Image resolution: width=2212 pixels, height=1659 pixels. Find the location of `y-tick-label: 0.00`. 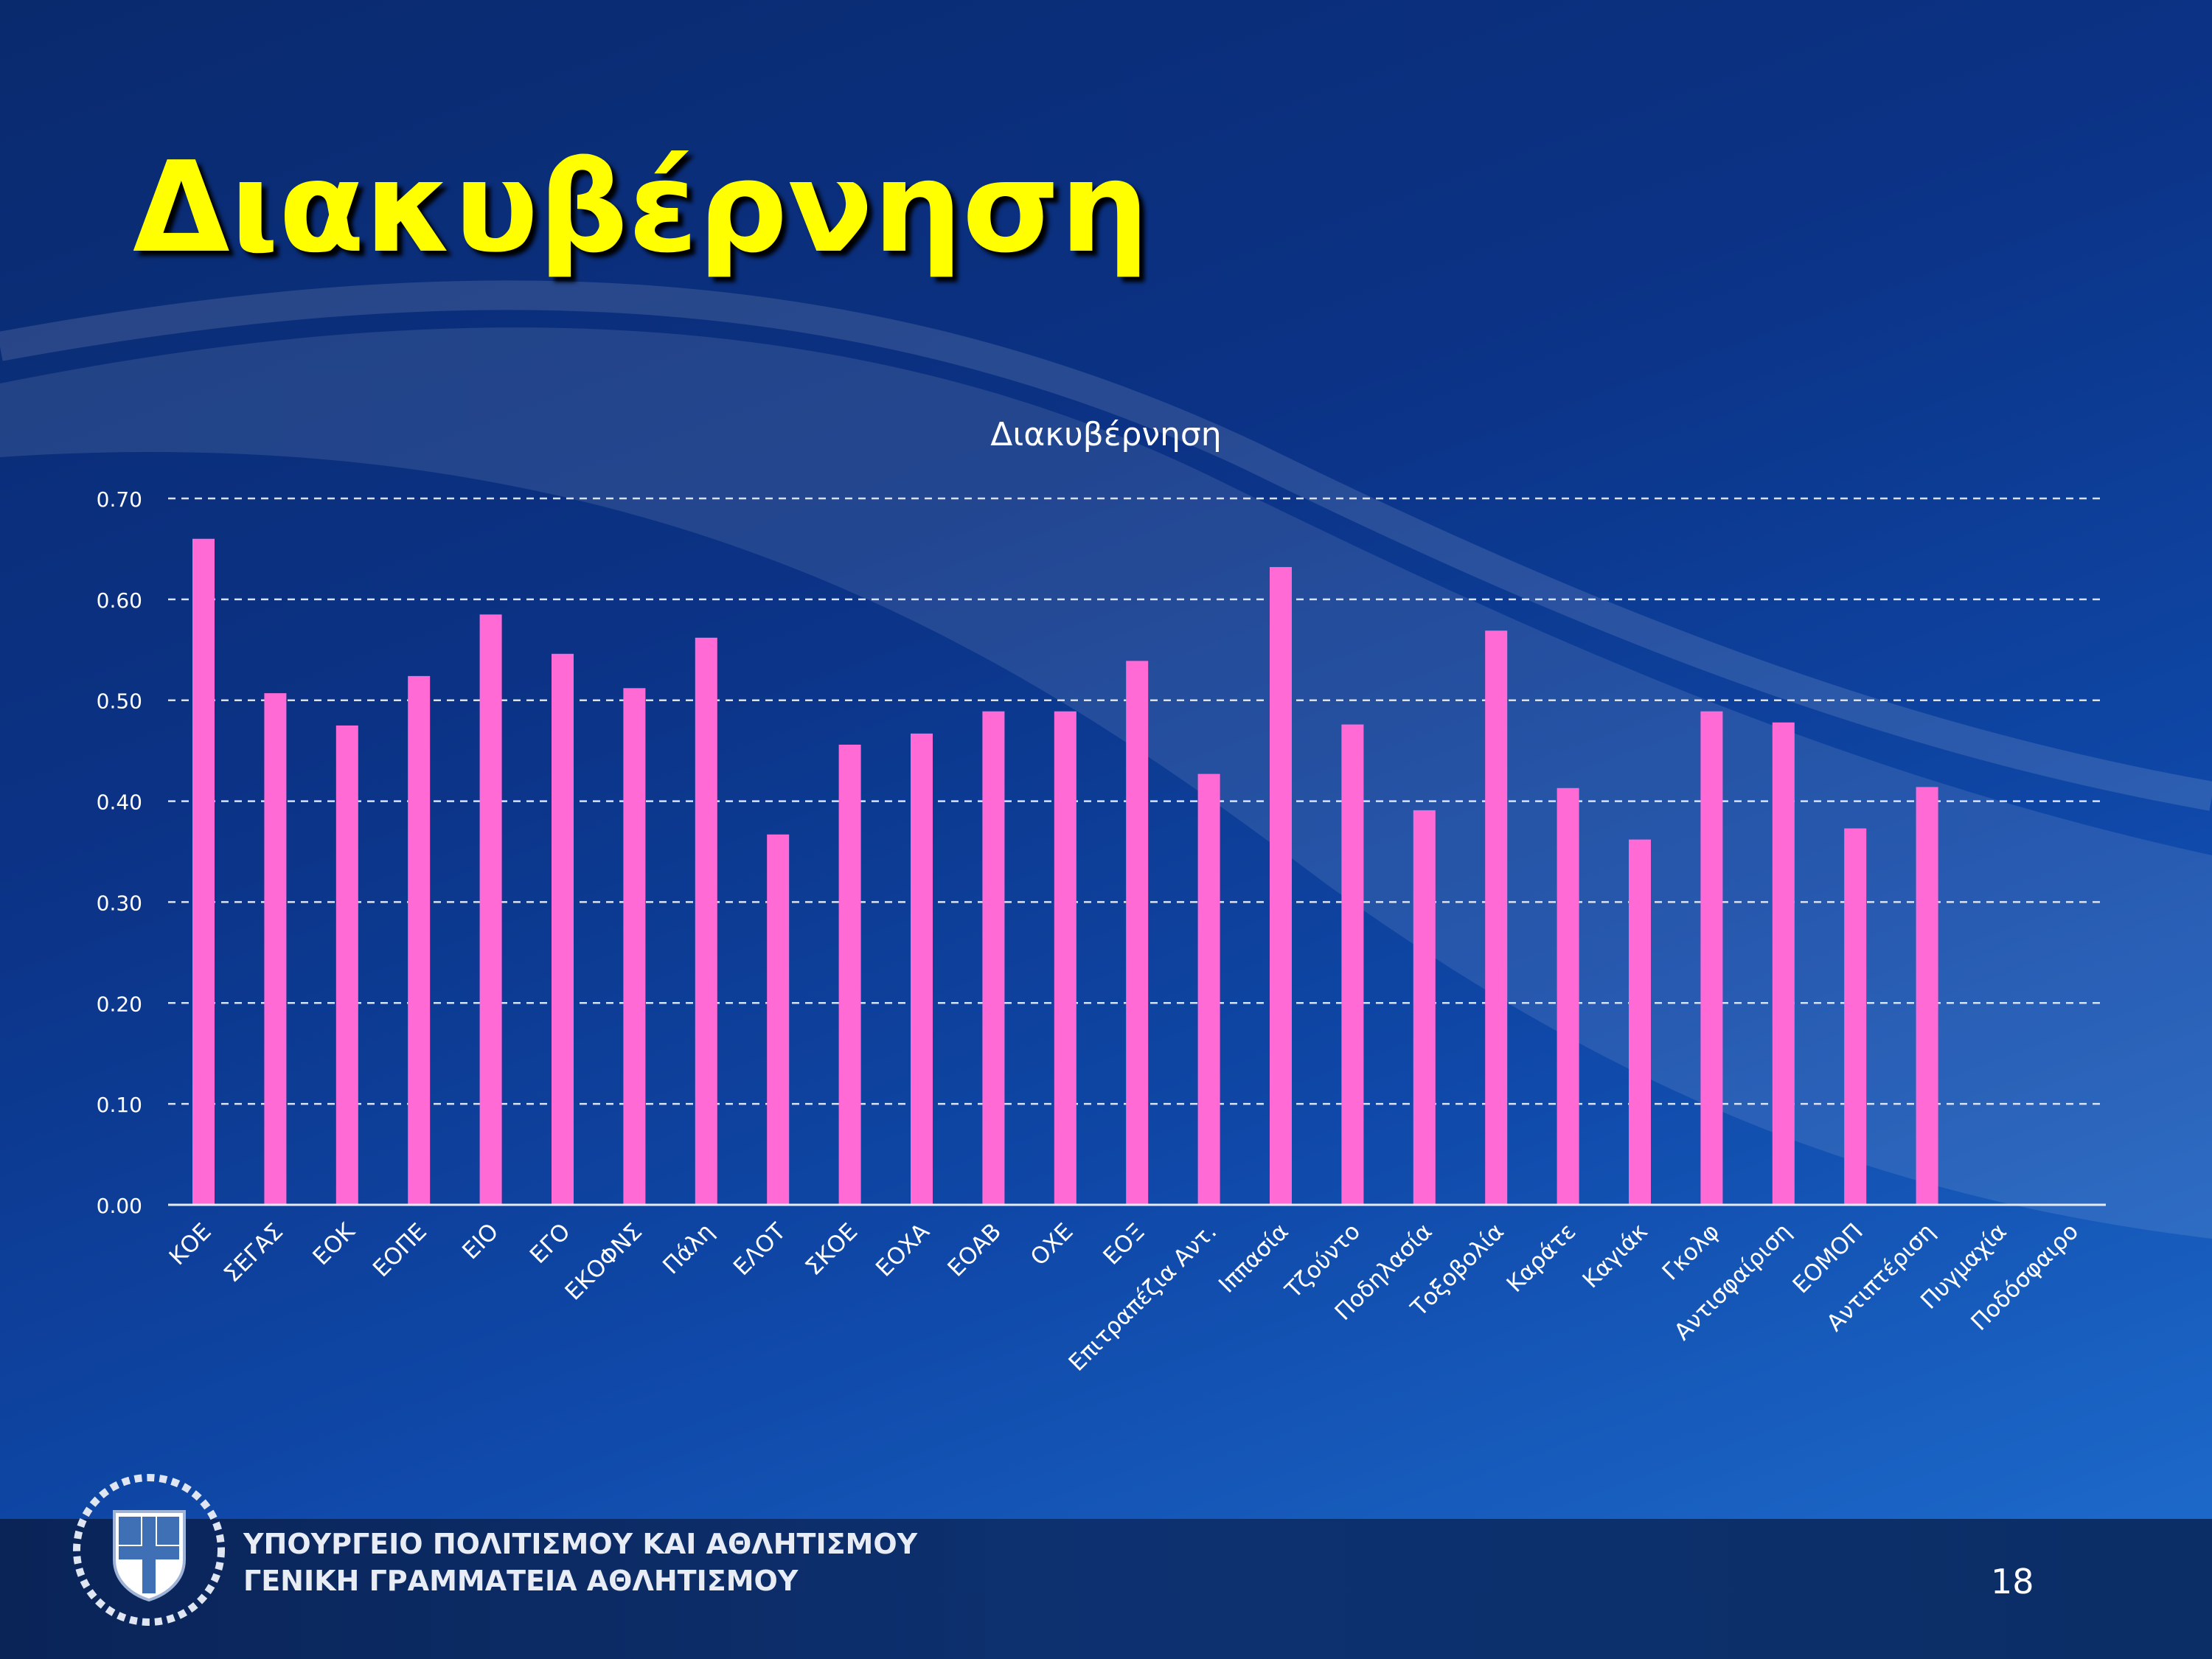

y-tick-label: 0.00 is located at coordinates (119, 1206).